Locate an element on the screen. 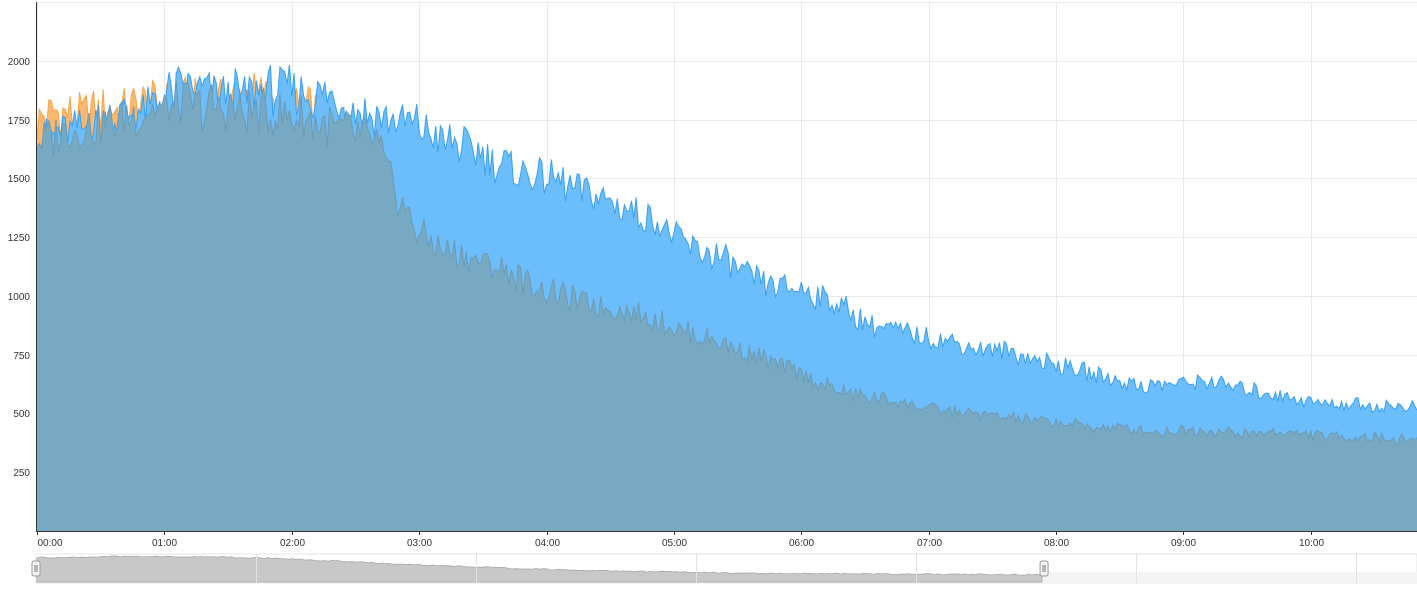 This screenshot has height=592, width=1417. x-tick-label: 08:00 is located at coordinates (1056, 543).